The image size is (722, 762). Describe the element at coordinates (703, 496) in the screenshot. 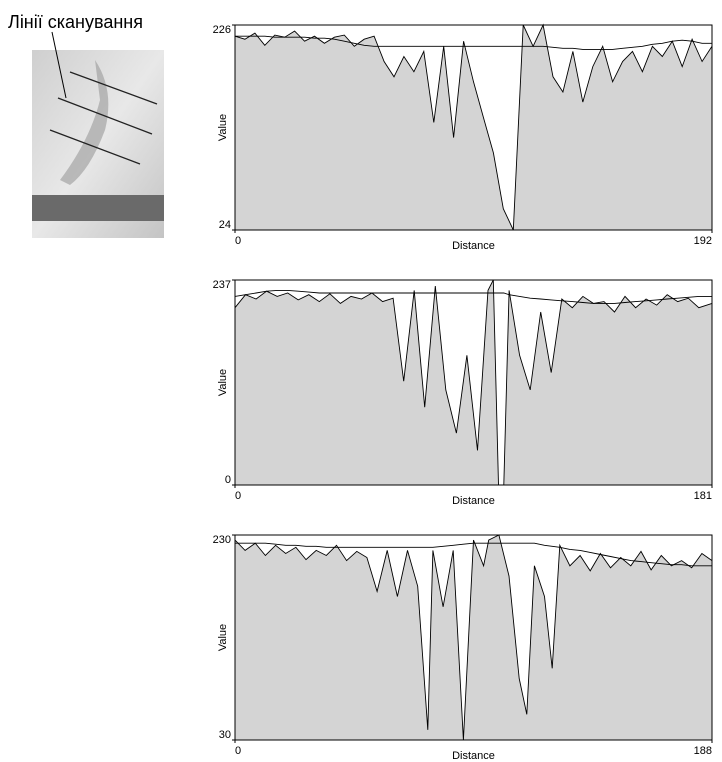

I see `x-tick-label: 181` at that location.